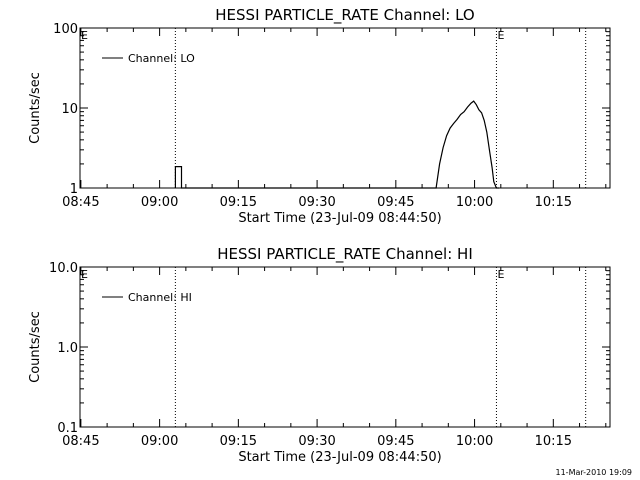 The image size is (640, 480). I want to click on chart-title: HESSI PARTICLE_RATE Channel: LO, so click(344, 15).